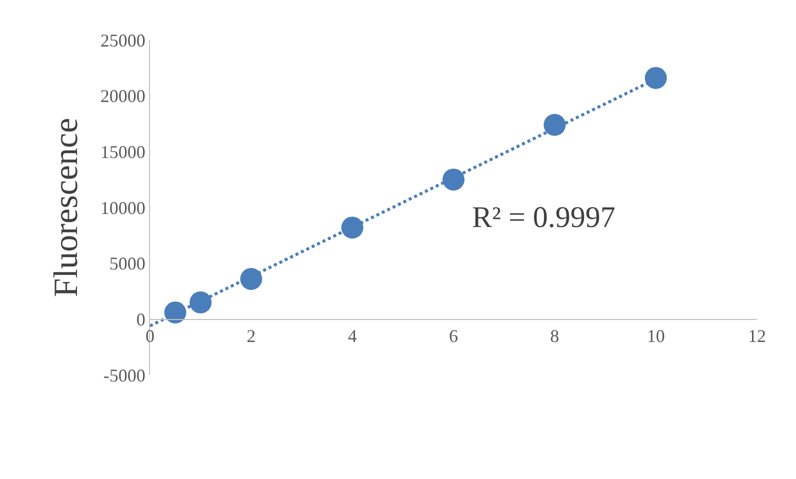  I want to click on x-tick-label: 12, so click(757, 336).